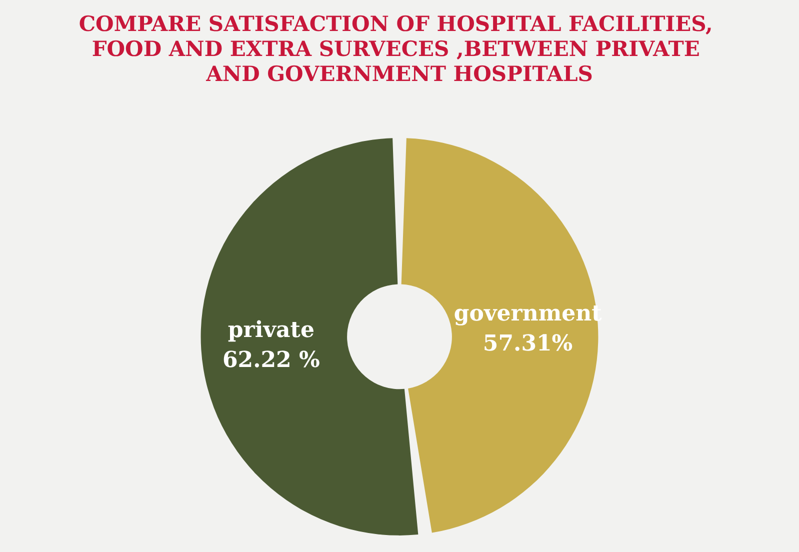 This screenshot has height=552, width=799. Describe the element at coordinates (271, 360) in the screenshot. I see `data-label: 62.22 %` at that location.